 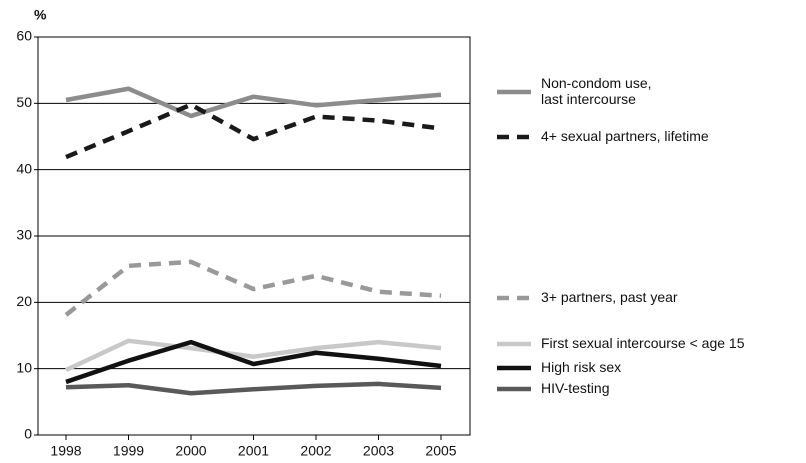 What do you see at coordinates (24, 102) in the screenshot?
I see `y-tick-label: 50` at bounding box center [24, 102].